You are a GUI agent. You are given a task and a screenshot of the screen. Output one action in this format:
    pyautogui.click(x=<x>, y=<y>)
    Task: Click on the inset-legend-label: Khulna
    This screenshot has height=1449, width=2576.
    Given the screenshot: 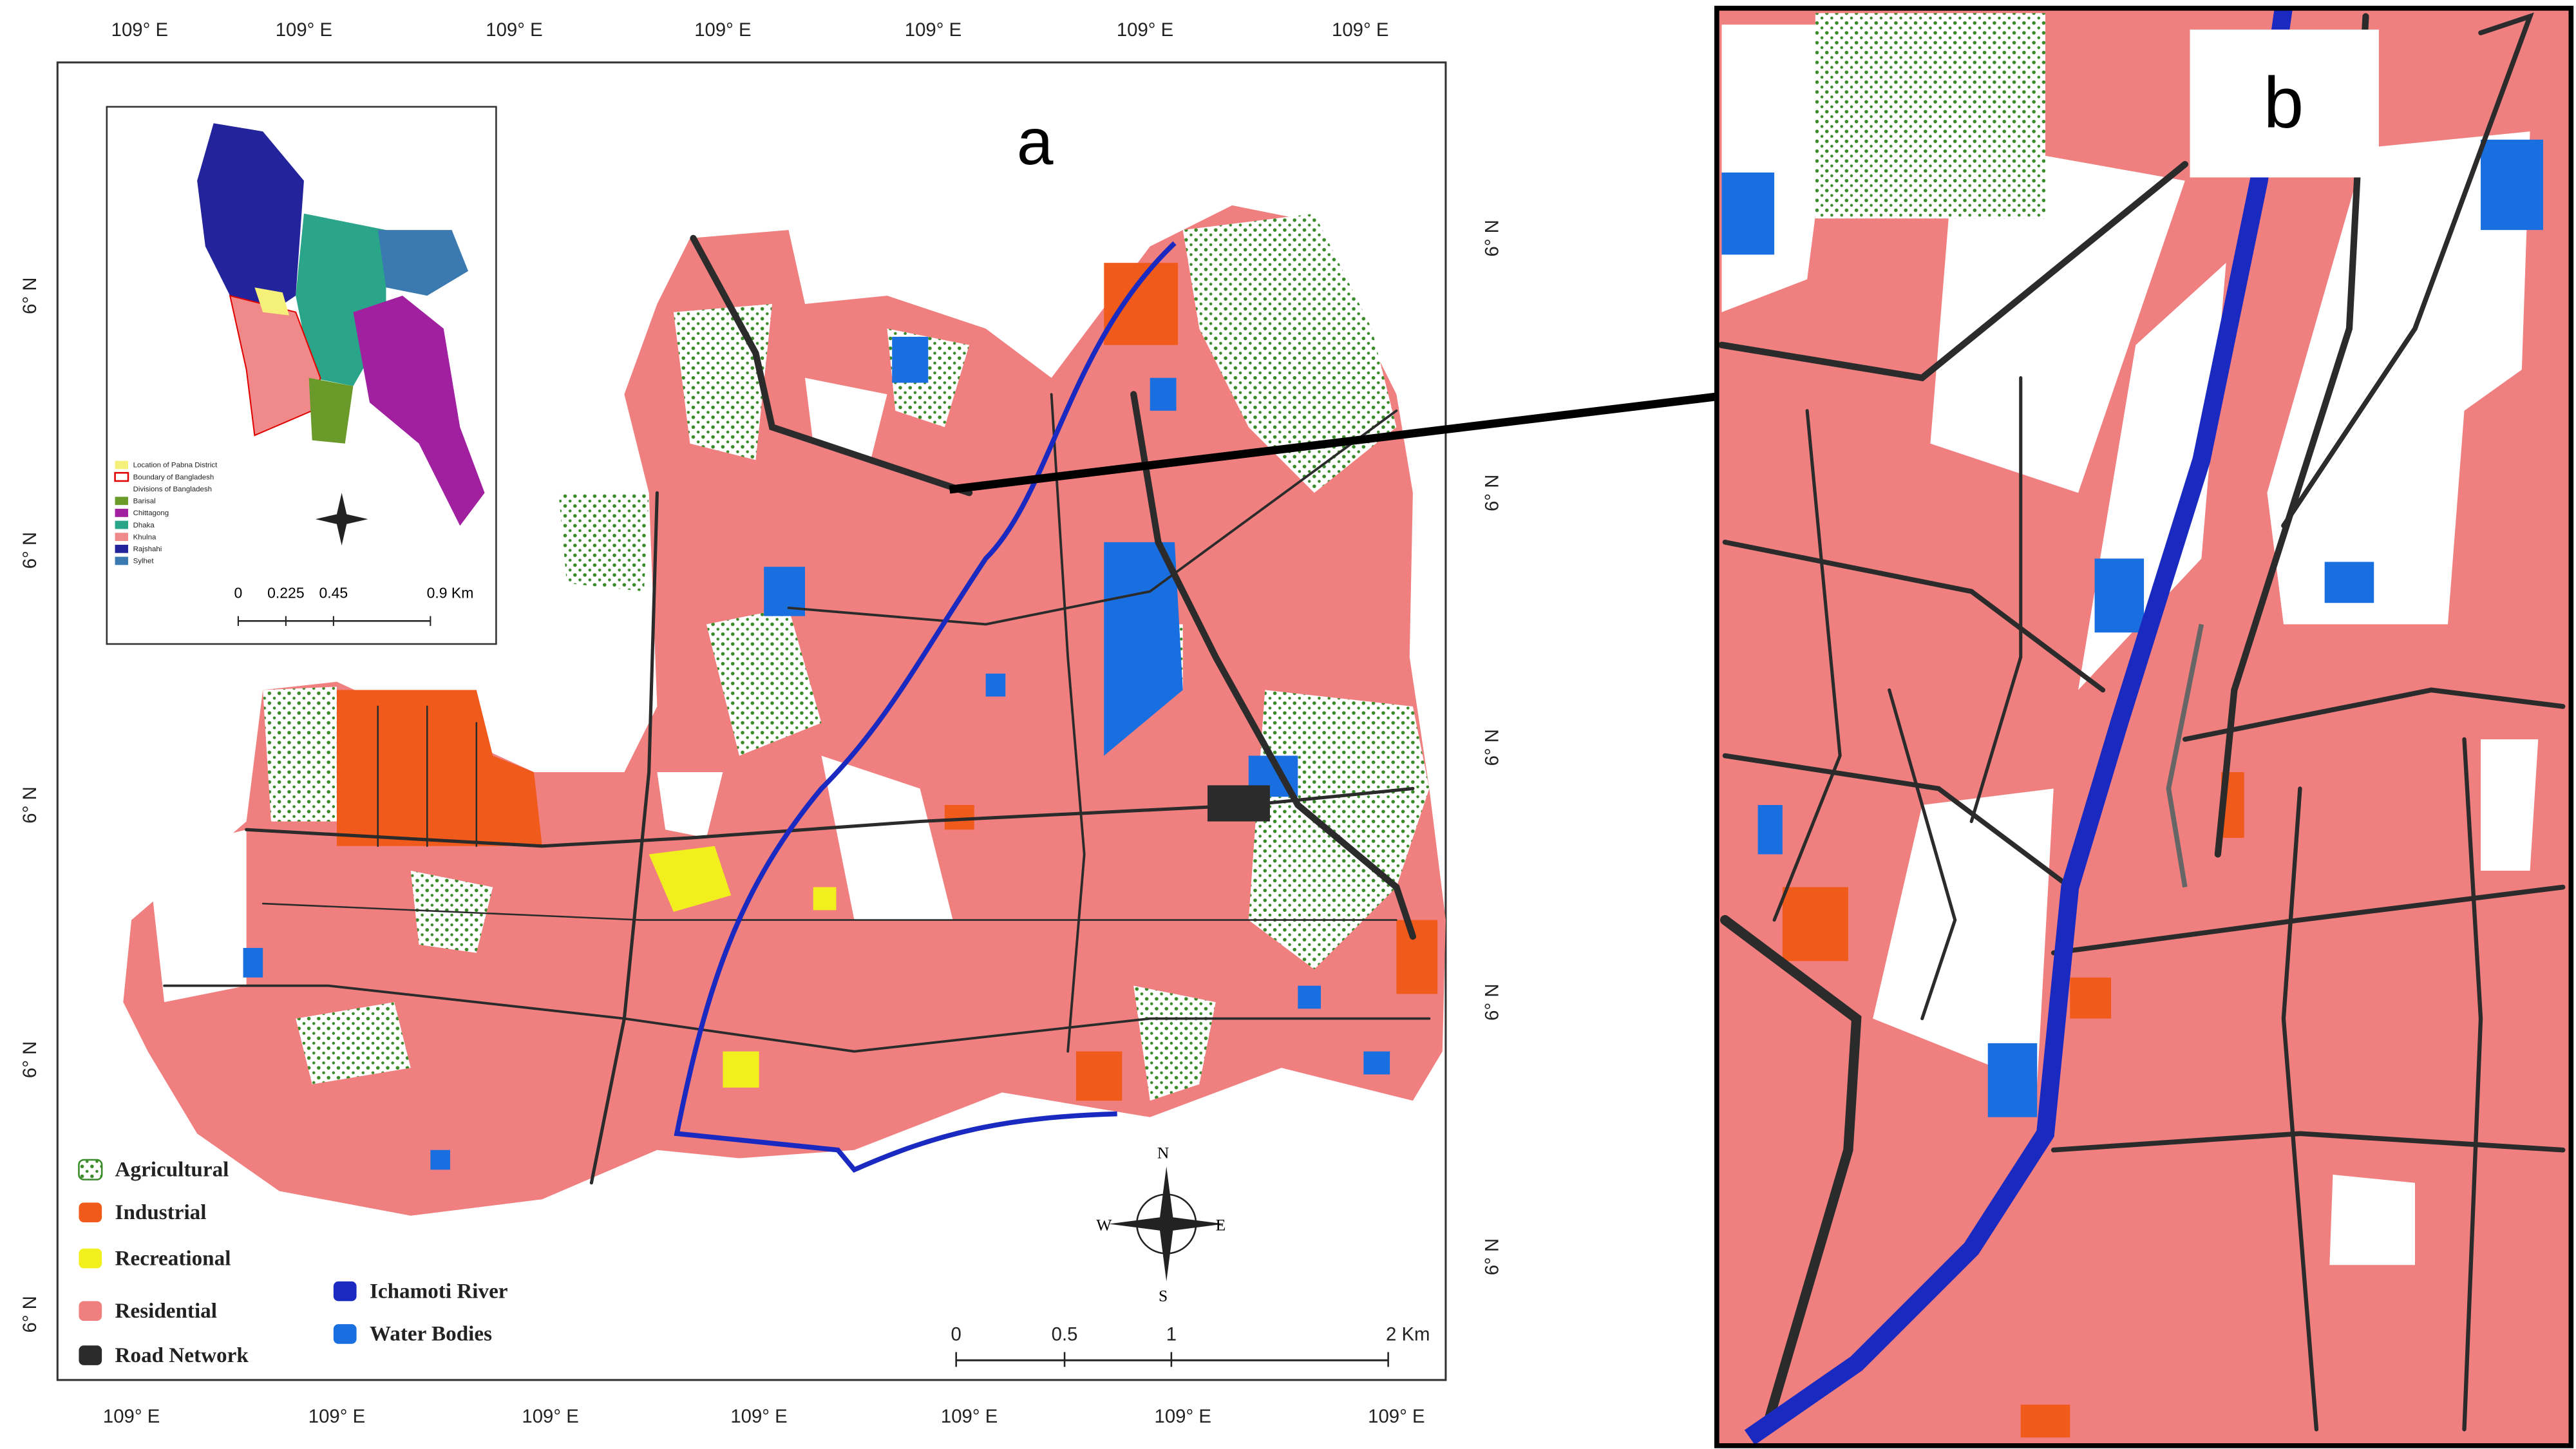 What is the action you would take?
    pyautogui.click(x=144, y=537)
    